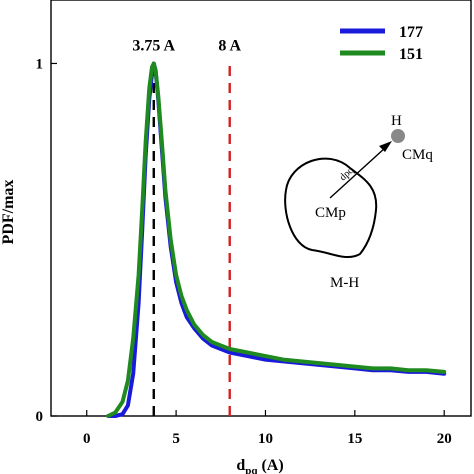 The height and width of the screenshot is (474, 474). I want to click on x-axis-title-main: d, so click(240, 465).